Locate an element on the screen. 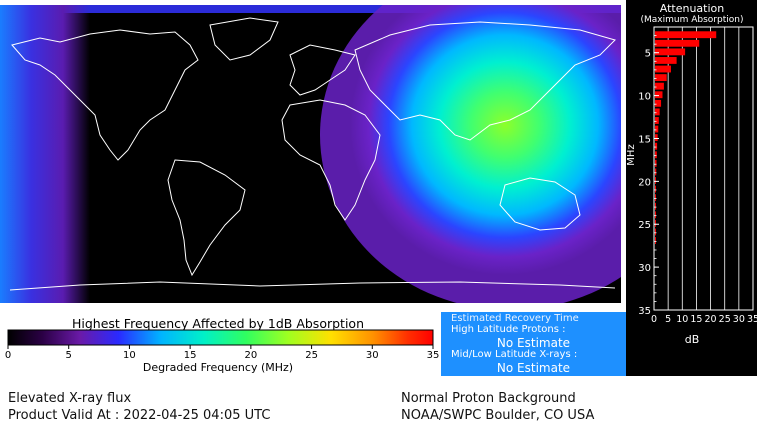 This screenshot has width=757, height=424. high-latitude-value: No Estimate is located at coordinates (533, 343).